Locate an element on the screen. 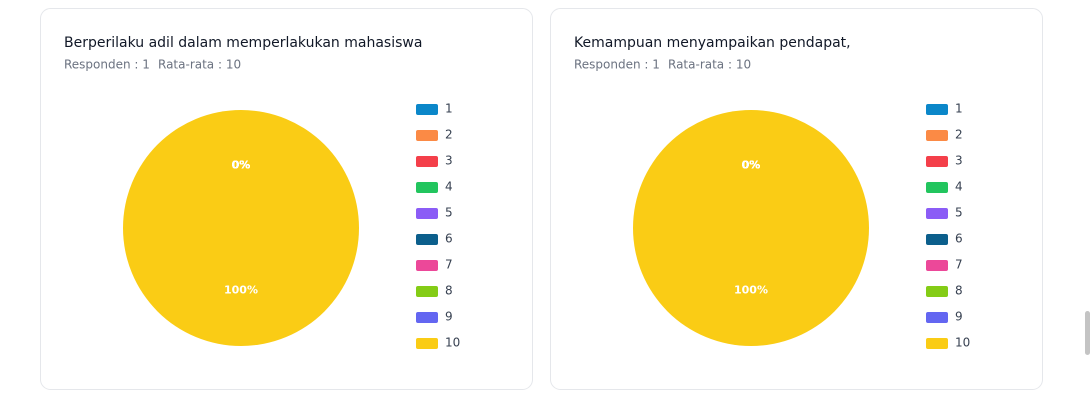 This screenshot has width=1091, height=404. card-title: Kemampuan menyampaikan pendapat, is located at coordinates (712, 43).